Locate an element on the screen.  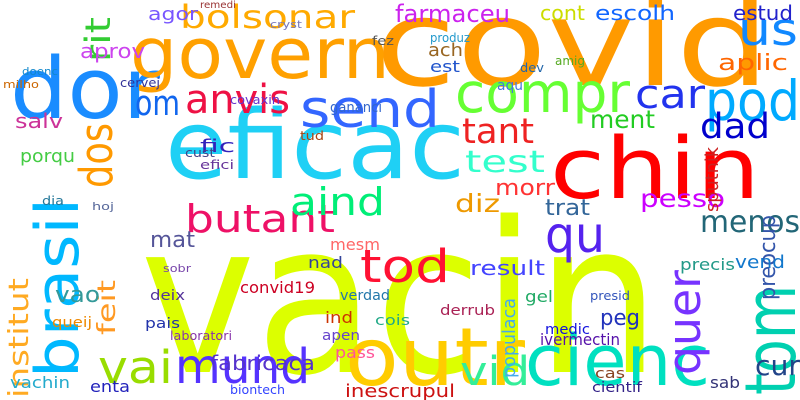
word: cois is located at coordinates (392, 321).